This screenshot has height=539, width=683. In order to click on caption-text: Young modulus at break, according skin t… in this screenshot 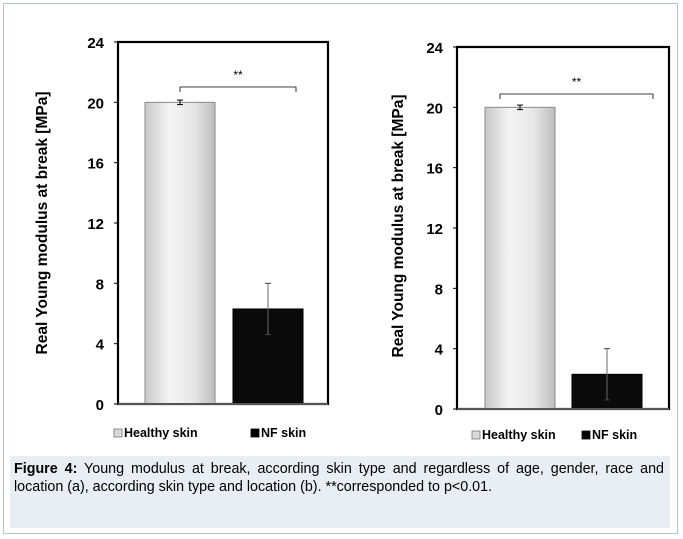, I will do `click(339, 478)`.